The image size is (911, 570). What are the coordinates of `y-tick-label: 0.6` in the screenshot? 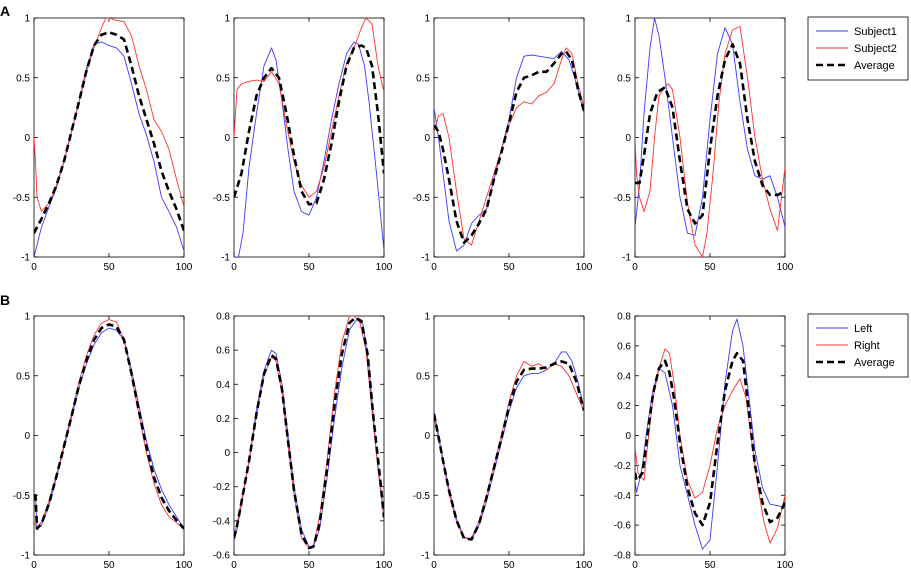 It's located at (624, 346).